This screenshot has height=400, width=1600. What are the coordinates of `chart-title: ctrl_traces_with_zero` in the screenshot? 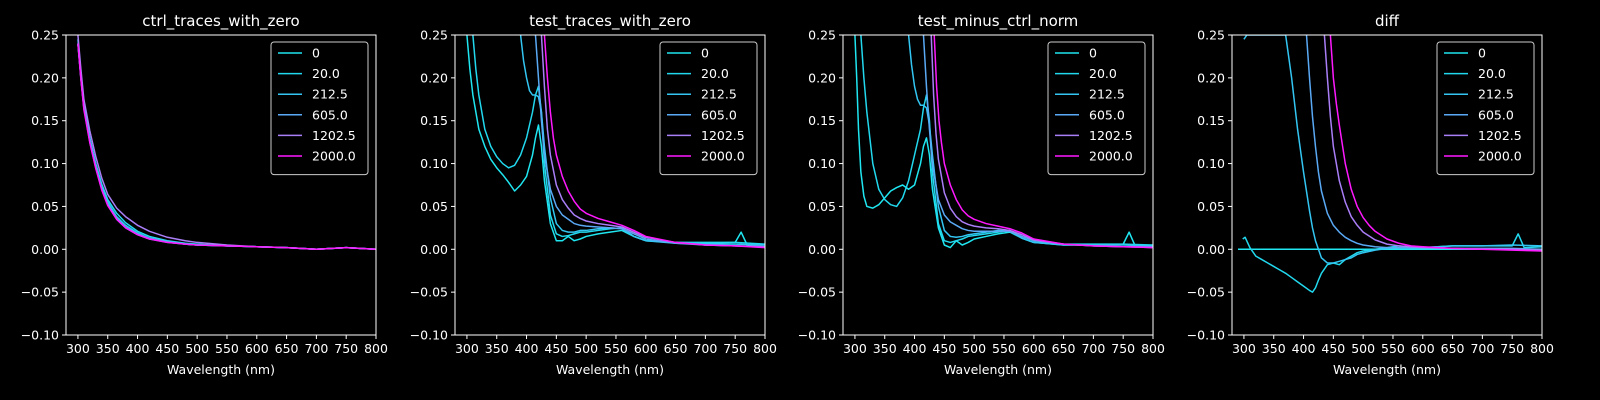 It's located at (220, 21).